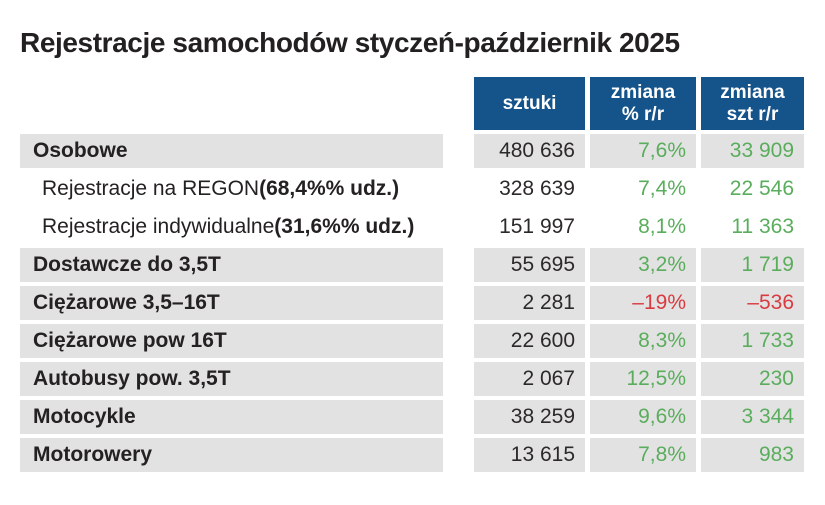  Describe the element at coordinates (752, 341) in the screenshot. I see `row-change-units-value: 1 733` at that location.